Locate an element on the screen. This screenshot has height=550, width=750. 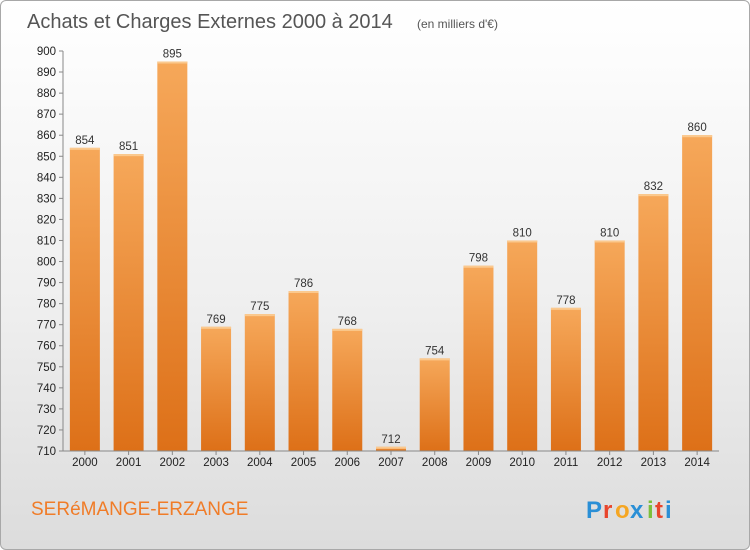
bar-2009 is located at coordinates (478, 358).